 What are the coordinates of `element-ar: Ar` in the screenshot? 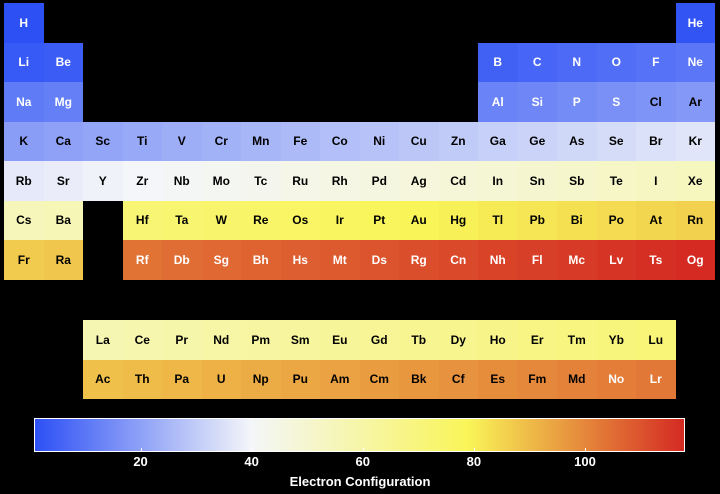 It's located at (695, 102).